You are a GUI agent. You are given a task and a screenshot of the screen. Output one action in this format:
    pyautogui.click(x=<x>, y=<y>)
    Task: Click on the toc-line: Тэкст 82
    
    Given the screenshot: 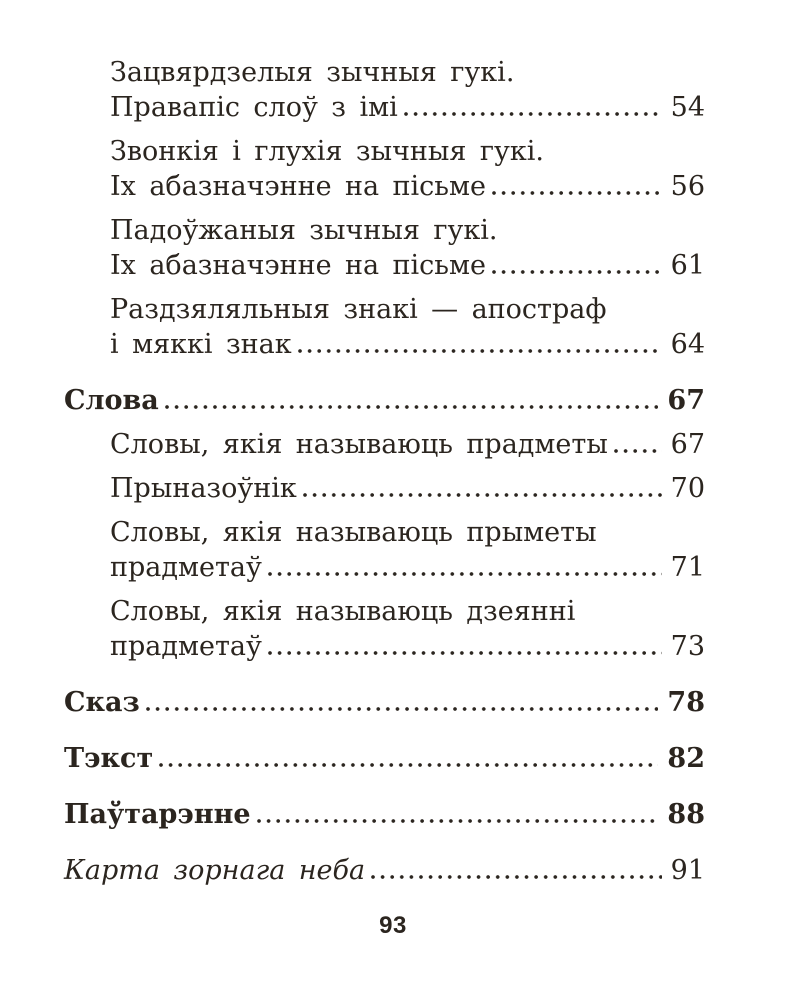 What is the action you would take?
    pyautogui.click(x=384, y=758)
    